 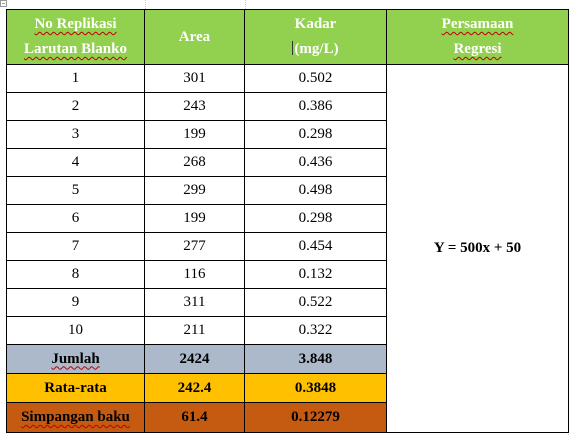 I want to click on table-row: 5 299 0.498, so click(x=287, y=190).